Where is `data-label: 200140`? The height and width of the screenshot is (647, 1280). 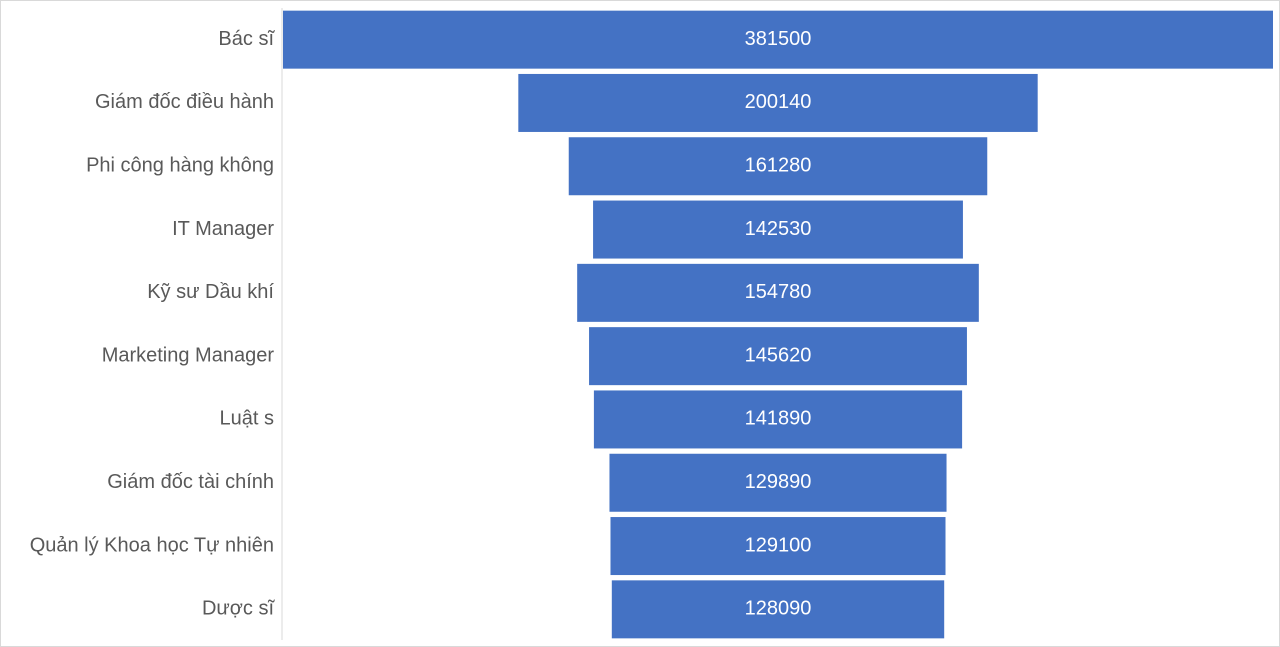
data-label: 200140 is located at coordinates (778, 102).